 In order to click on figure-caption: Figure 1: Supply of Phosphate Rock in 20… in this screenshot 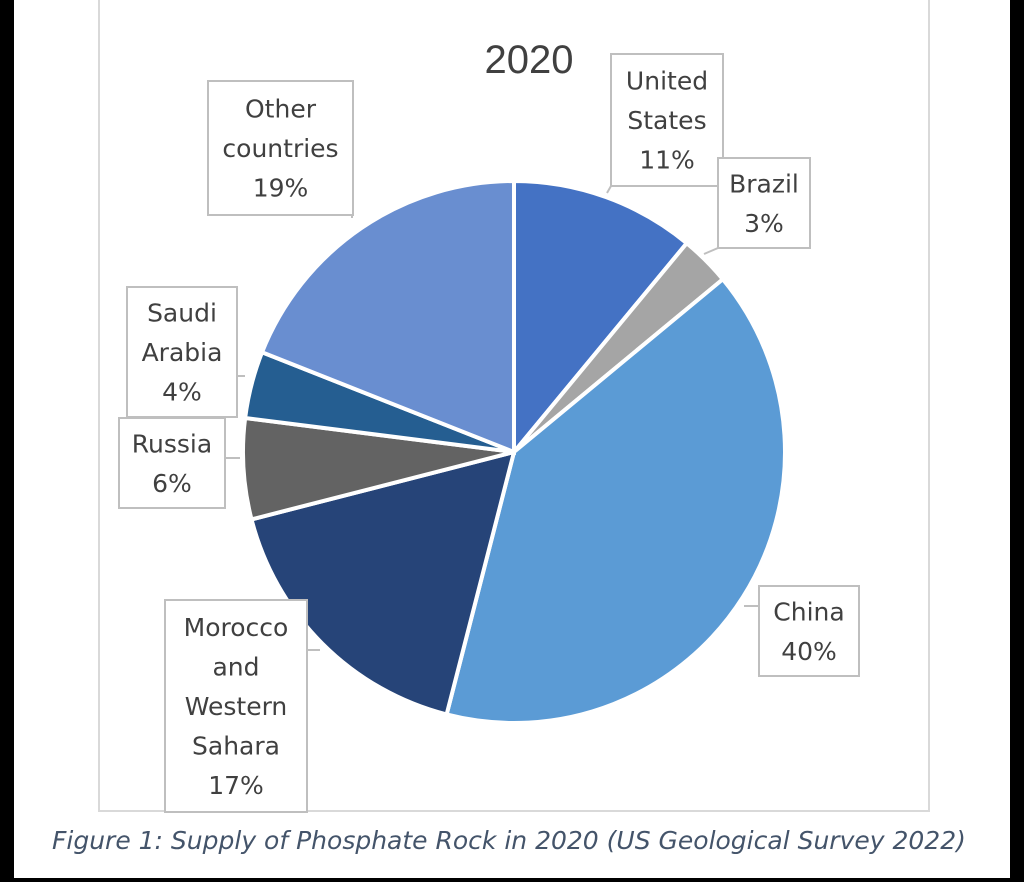, I will do `click(509, 840)`.